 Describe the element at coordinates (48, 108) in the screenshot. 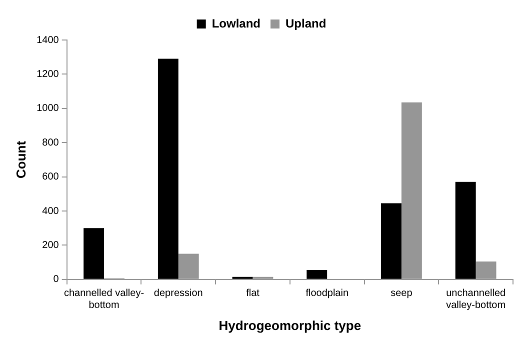

I see `y-tick-label: 1000` at that location.